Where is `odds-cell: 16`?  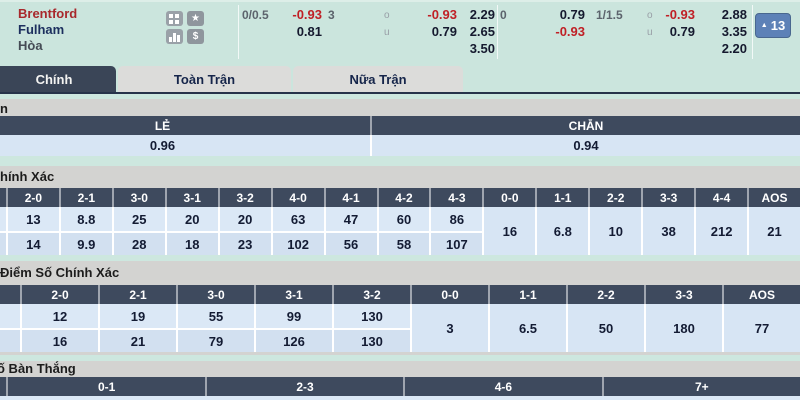
odds-cell: 16 is located at coordinates (60, 340).